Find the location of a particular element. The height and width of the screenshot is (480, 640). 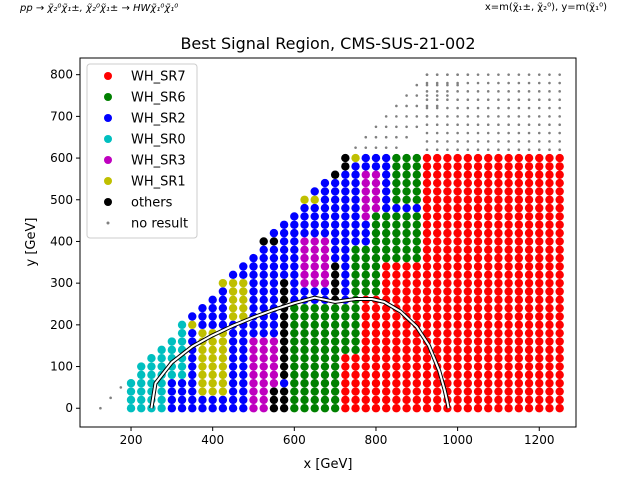

point-others is located at coordinates (335, 266).